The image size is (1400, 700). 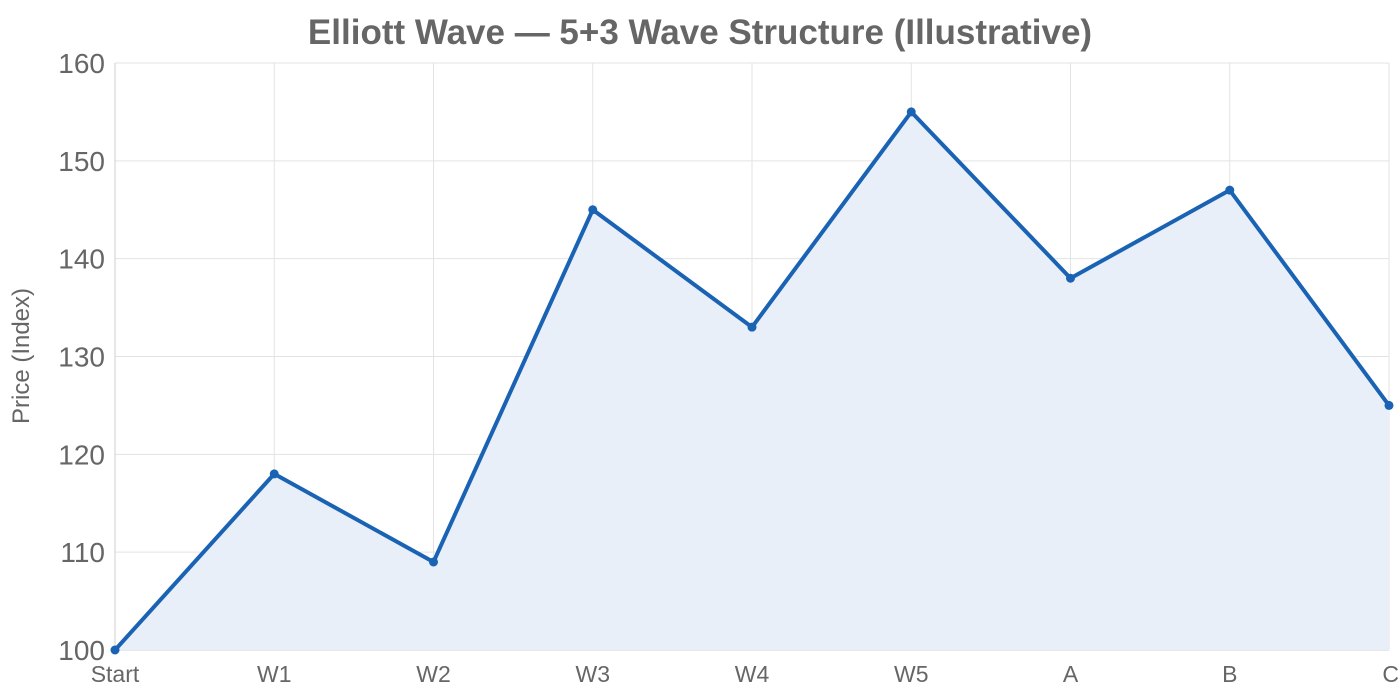 I want to click on y-axis-label: Price (Index), so click(x=21, y=356).